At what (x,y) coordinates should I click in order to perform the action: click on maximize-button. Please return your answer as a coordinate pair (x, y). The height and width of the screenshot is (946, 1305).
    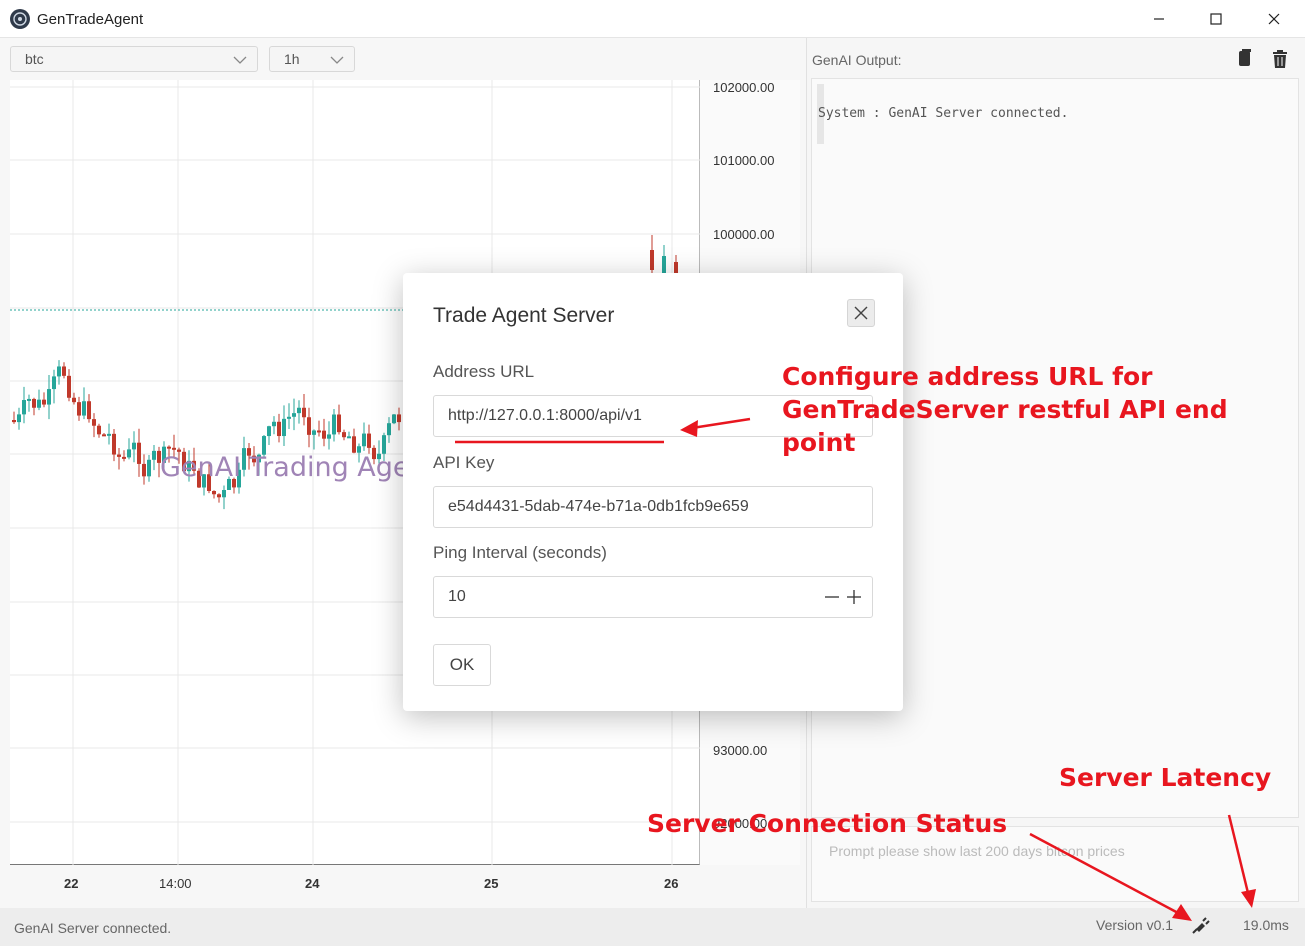
    Looking at the image, I should click on (1216, 19).